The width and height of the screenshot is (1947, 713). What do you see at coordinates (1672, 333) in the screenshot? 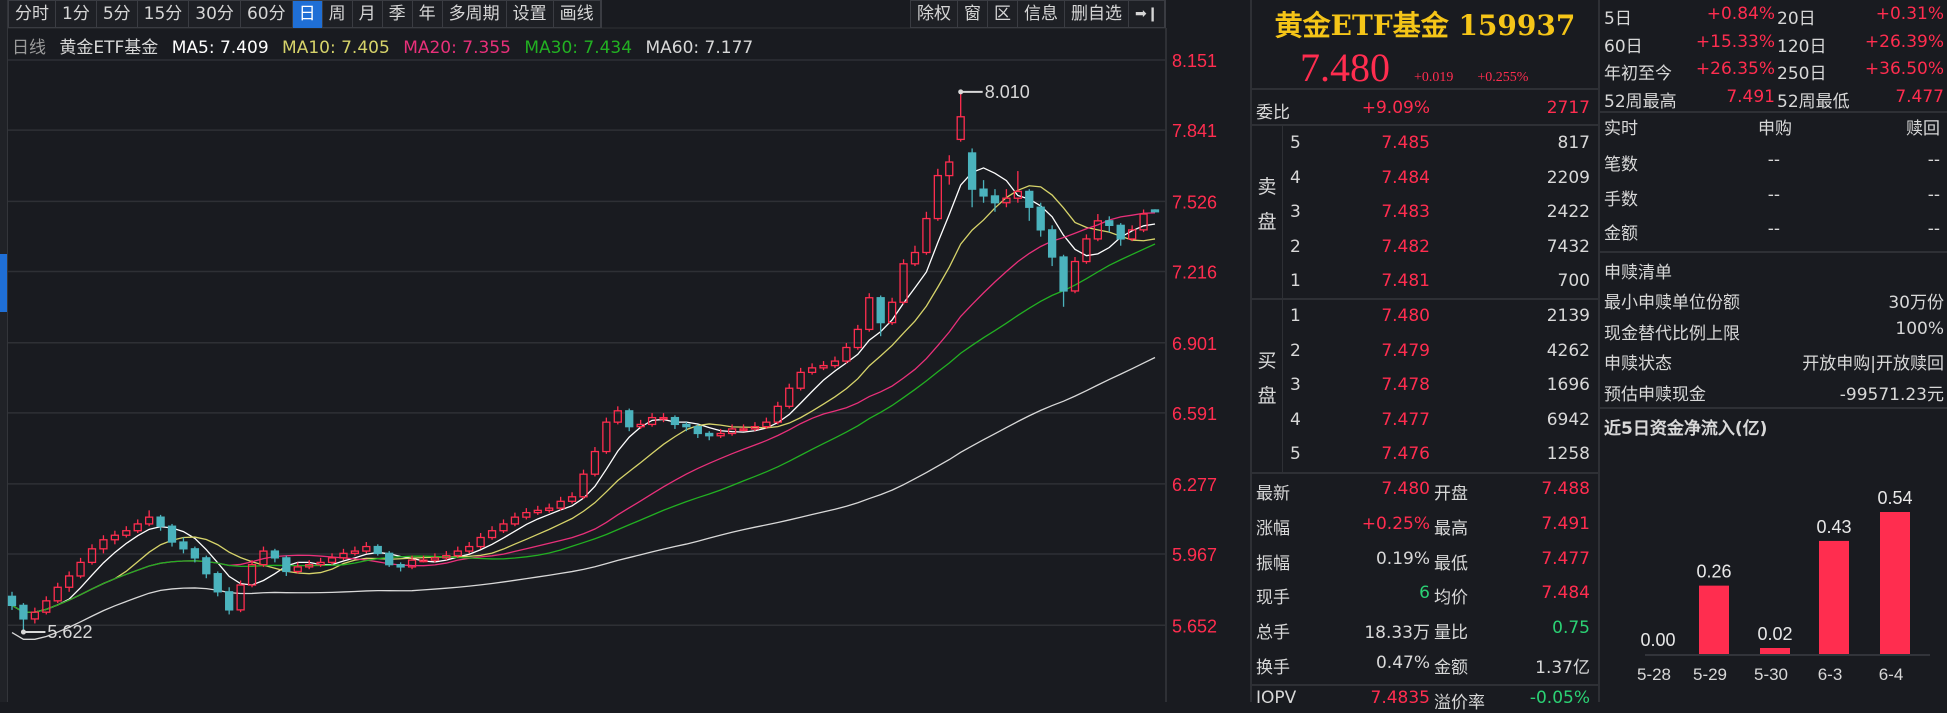
I see `redemption-label: 现金替代比例上限` at bounding box center [1672, 333].